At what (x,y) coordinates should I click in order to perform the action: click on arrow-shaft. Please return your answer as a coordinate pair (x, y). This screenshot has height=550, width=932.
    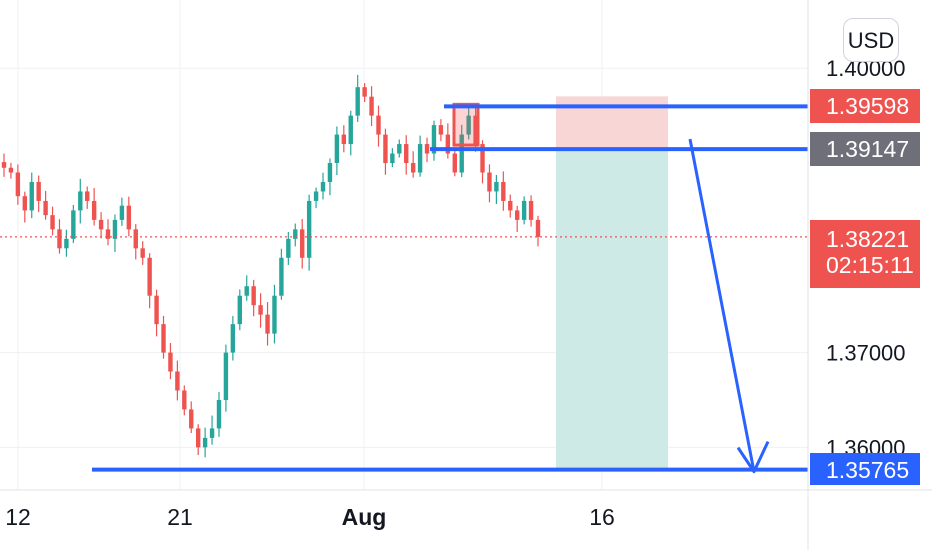
    Looking at the image, I should click on (722, 305).